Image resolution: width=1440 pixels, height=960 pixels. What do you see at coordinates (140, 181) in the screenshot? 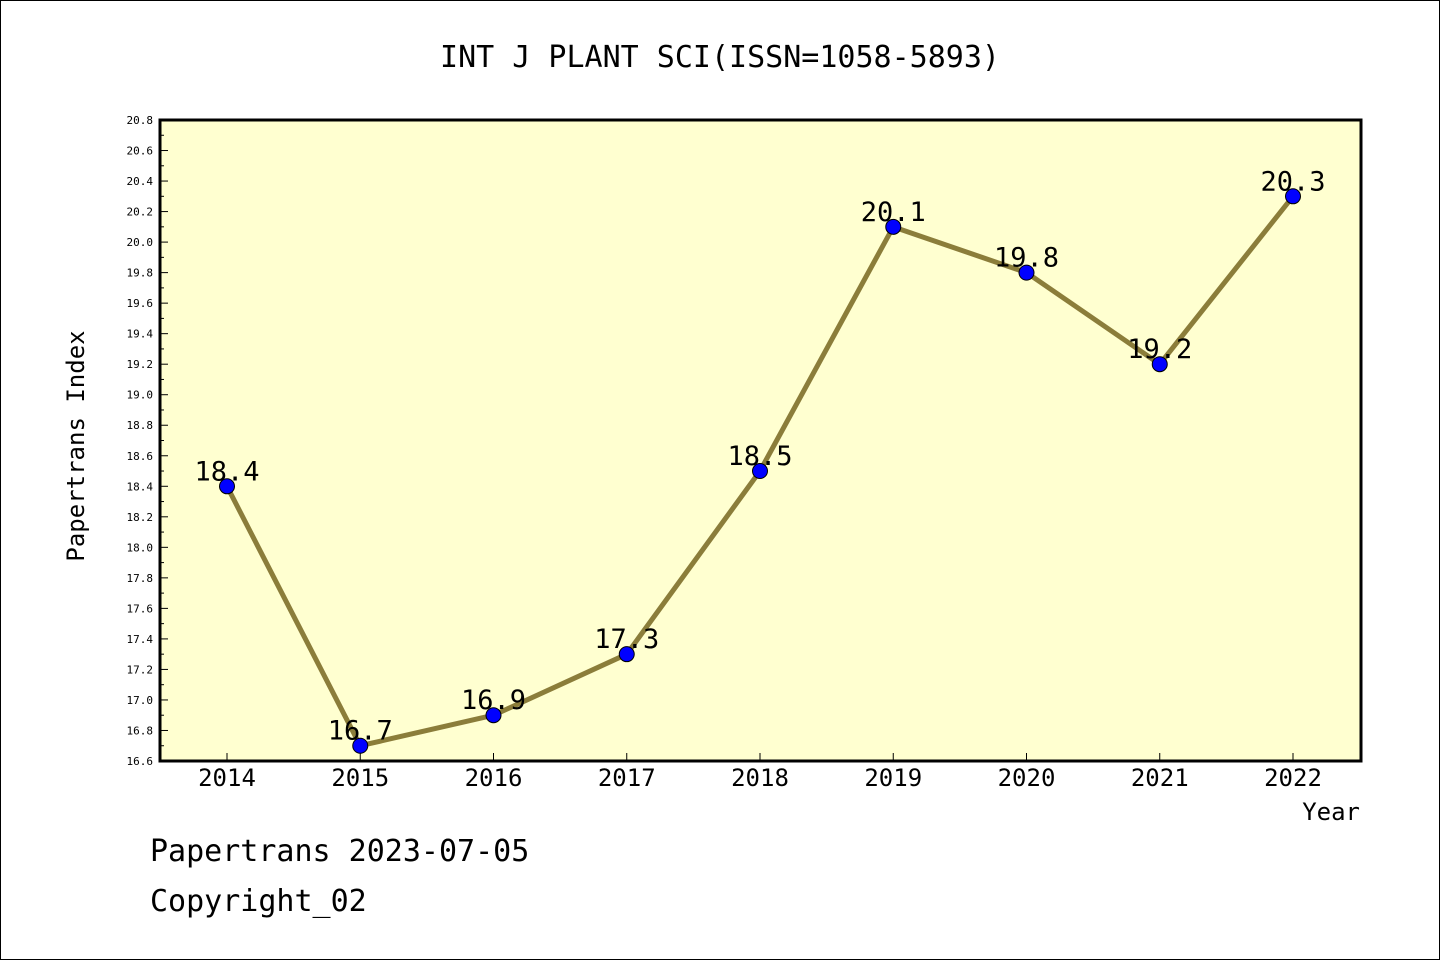
I see `y-tick-label: 20.4` at bounding box center [140, 181].